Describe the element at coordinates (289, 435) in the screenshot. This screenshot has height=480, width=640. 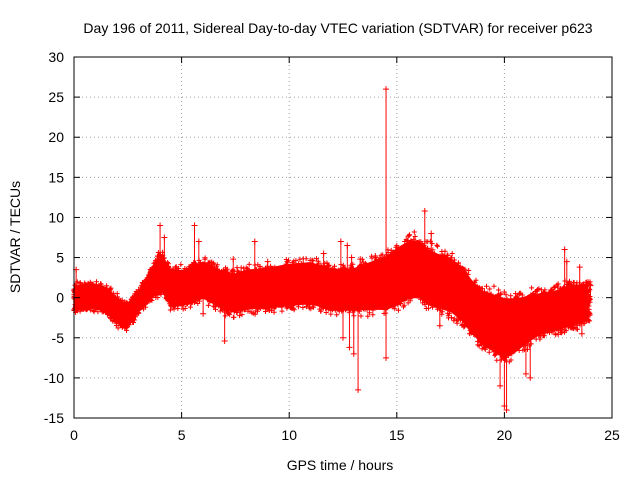
I see `x-tick-label: 10` at that location.